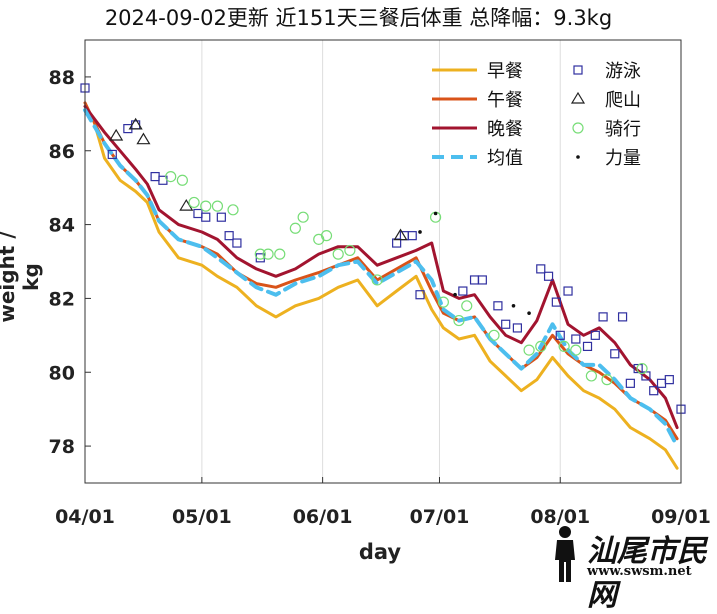  Describe the element at coordinates (70, 262) in the screenshot. I see `y-ticks: 78 80 82 84 86 88` at that location.